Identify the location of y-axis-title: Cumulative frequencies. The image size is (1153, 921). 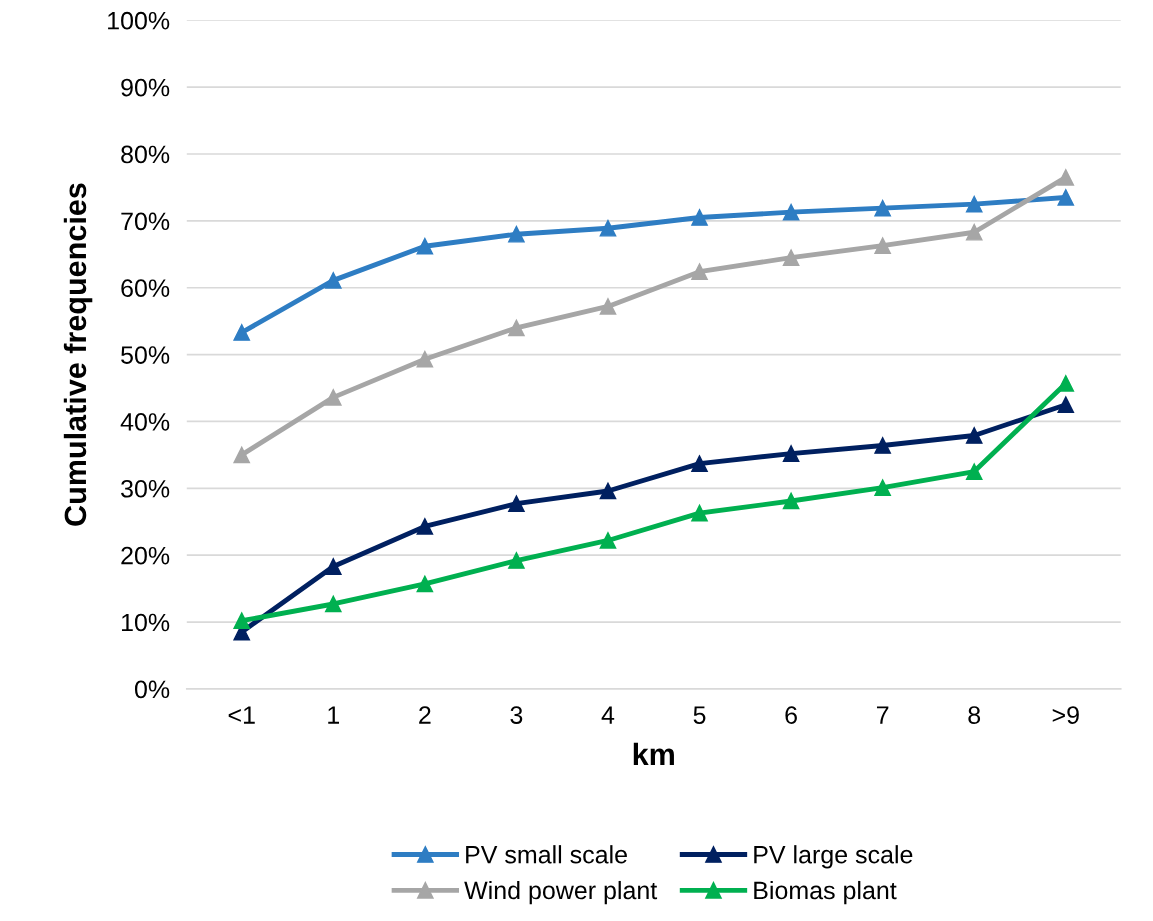
(78, 354).